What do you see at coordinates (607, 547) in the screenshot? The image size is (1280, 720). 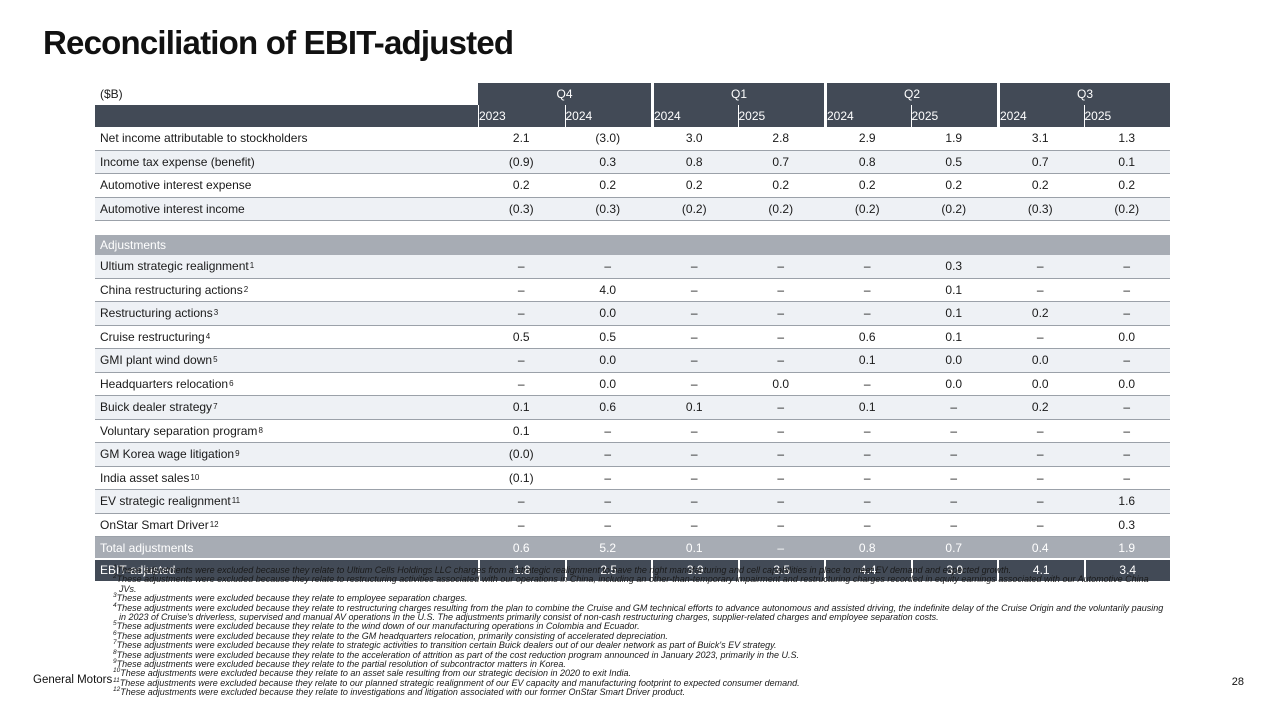 I see `total-adjustments-row-value: 5.2` at bounding box center [607, 547].